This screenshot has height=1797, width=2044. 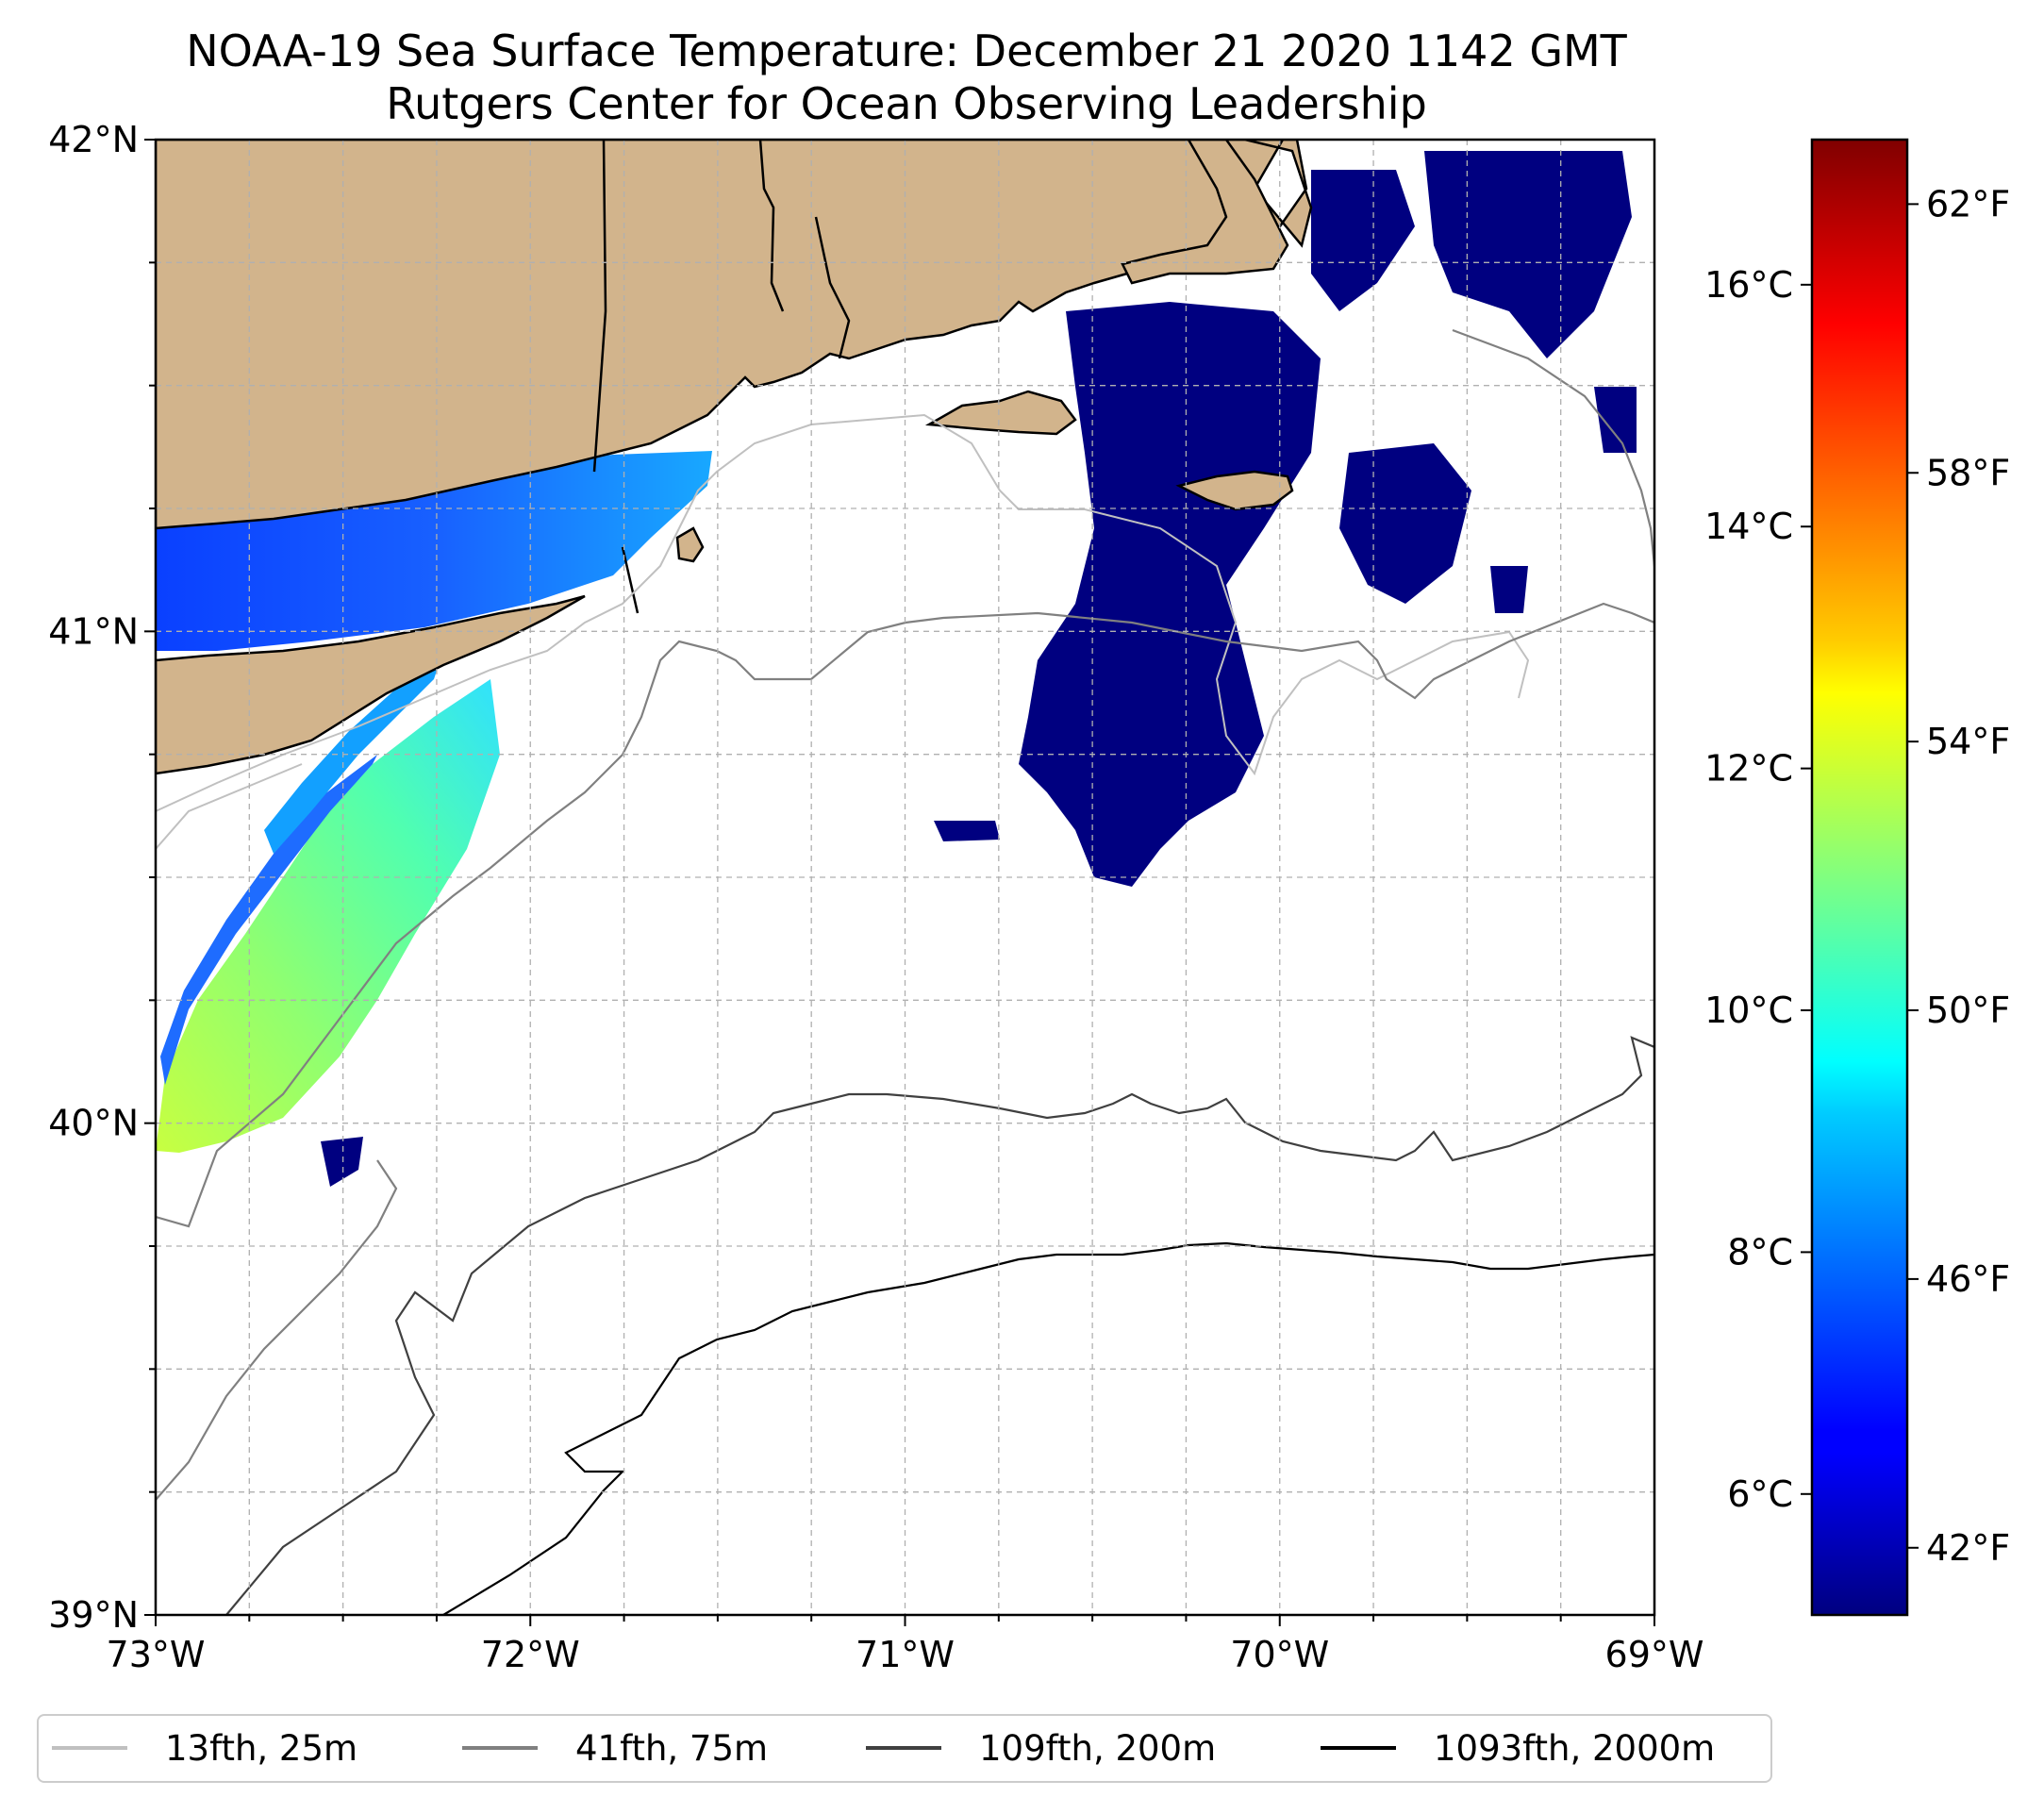 What do you see at coordinates (905, 1654) in the screenshot?
I see `x-tick-label: 71°W` at bounding box center [905, 1654].